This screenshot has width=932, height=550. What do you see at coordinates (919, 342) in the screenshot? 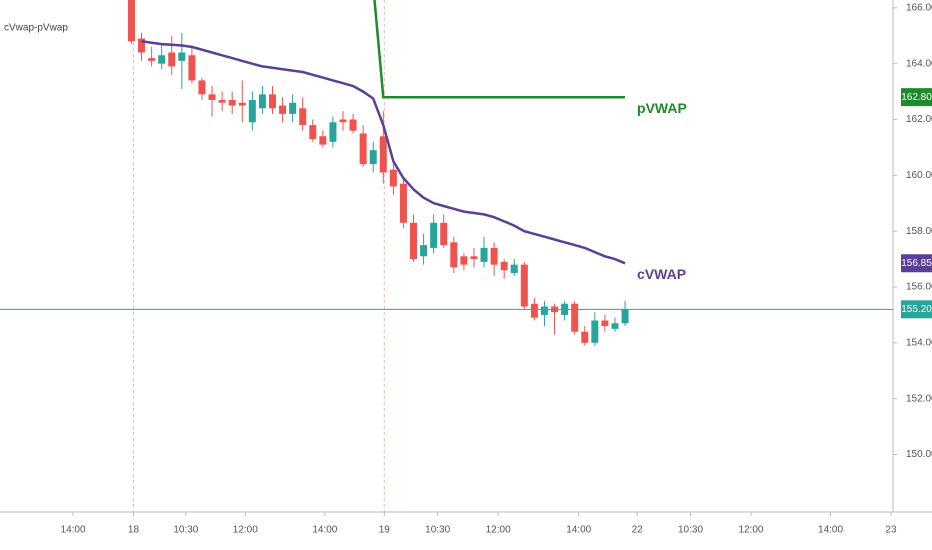
I see `y-tick-label: 154.00` at bounding box center [919, 342].